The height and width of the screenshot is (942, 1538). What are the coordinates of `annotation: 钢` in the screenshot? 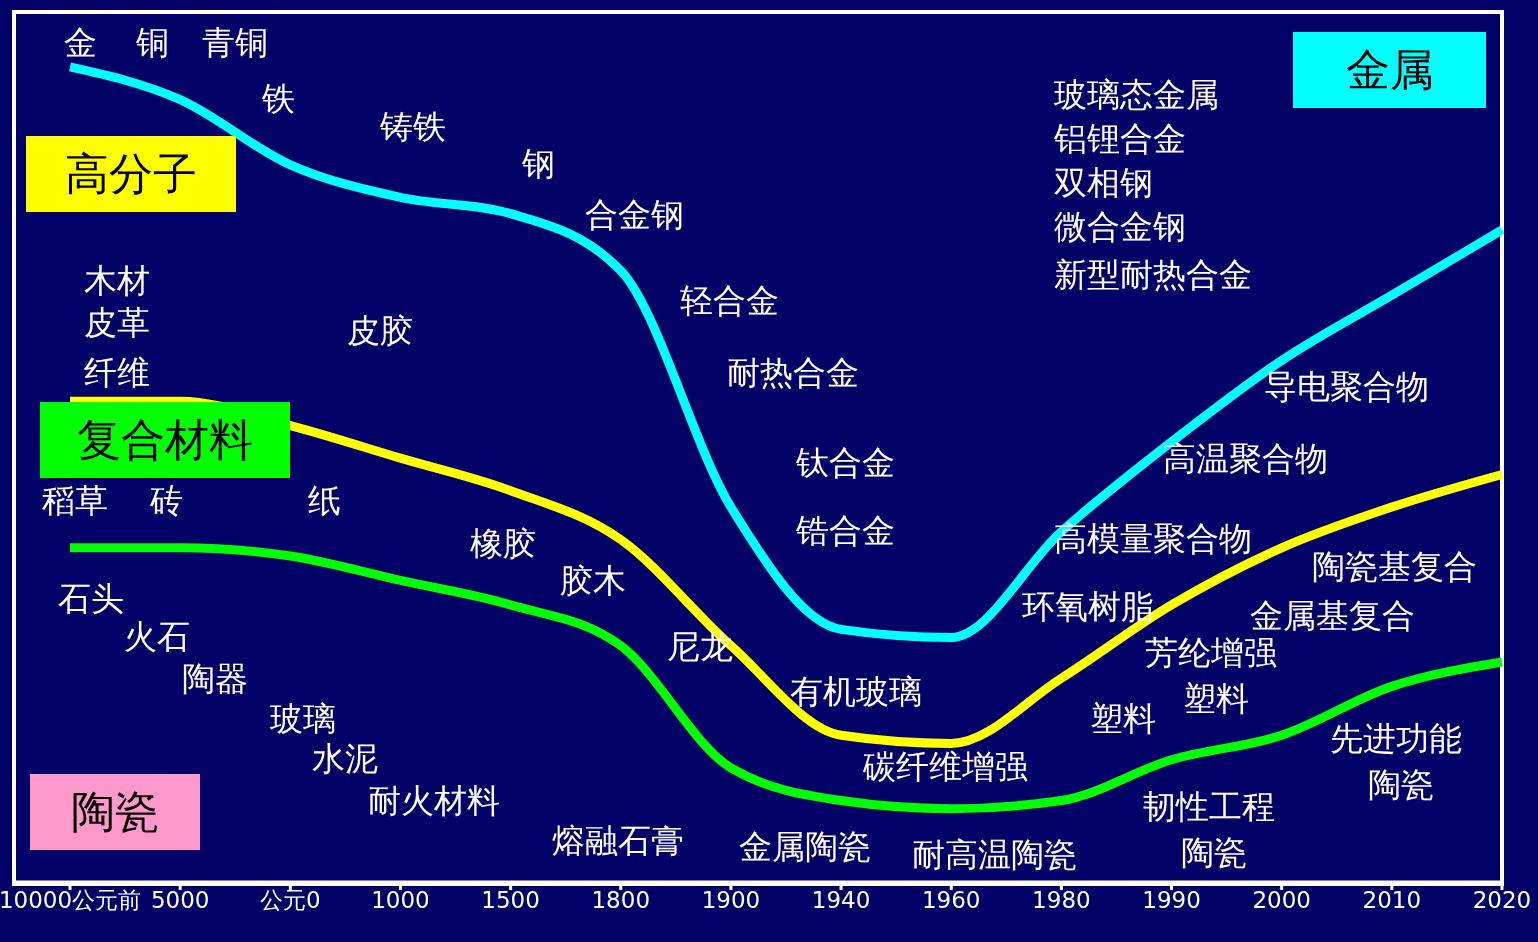 It's located at (538, 163).